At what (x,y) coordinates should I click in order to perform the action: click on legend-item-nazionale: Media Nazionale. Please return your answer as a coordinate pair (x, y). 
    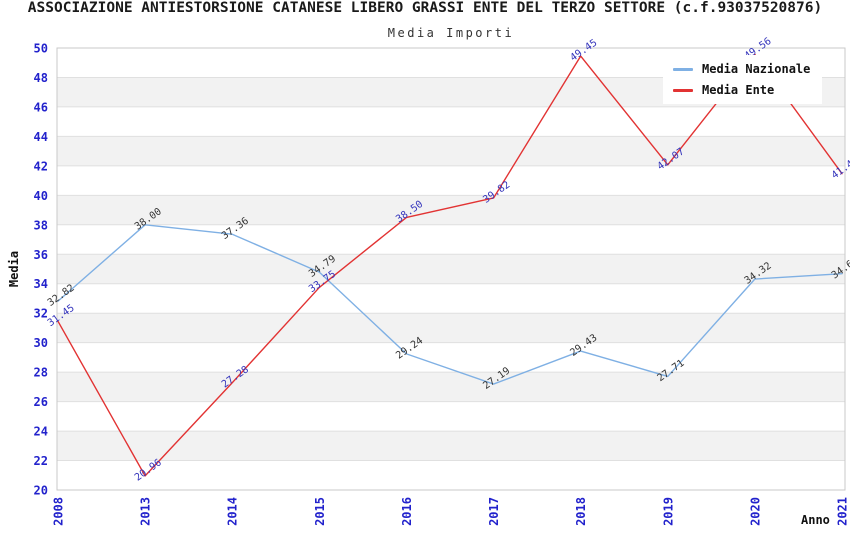
    Looking at the image, I should click on (741, 69).